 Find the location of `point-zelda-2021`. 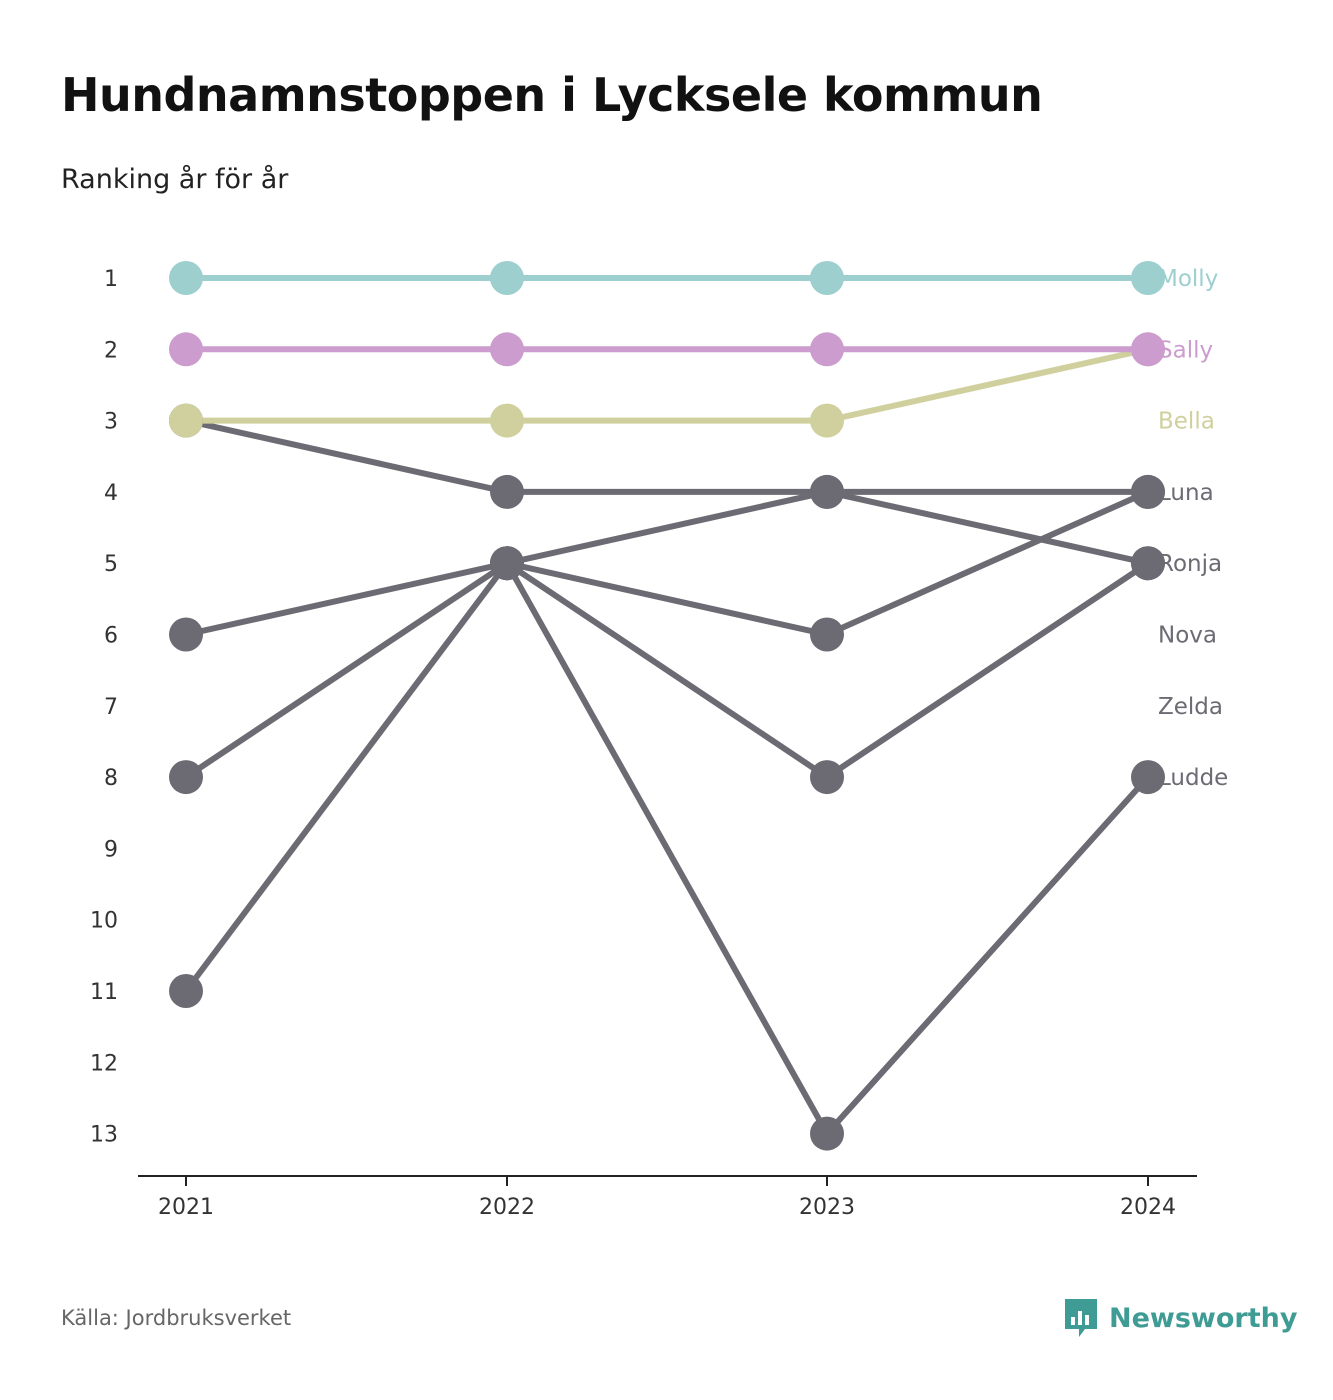

point-zelda-2021 is located at coordinates (186, 777).